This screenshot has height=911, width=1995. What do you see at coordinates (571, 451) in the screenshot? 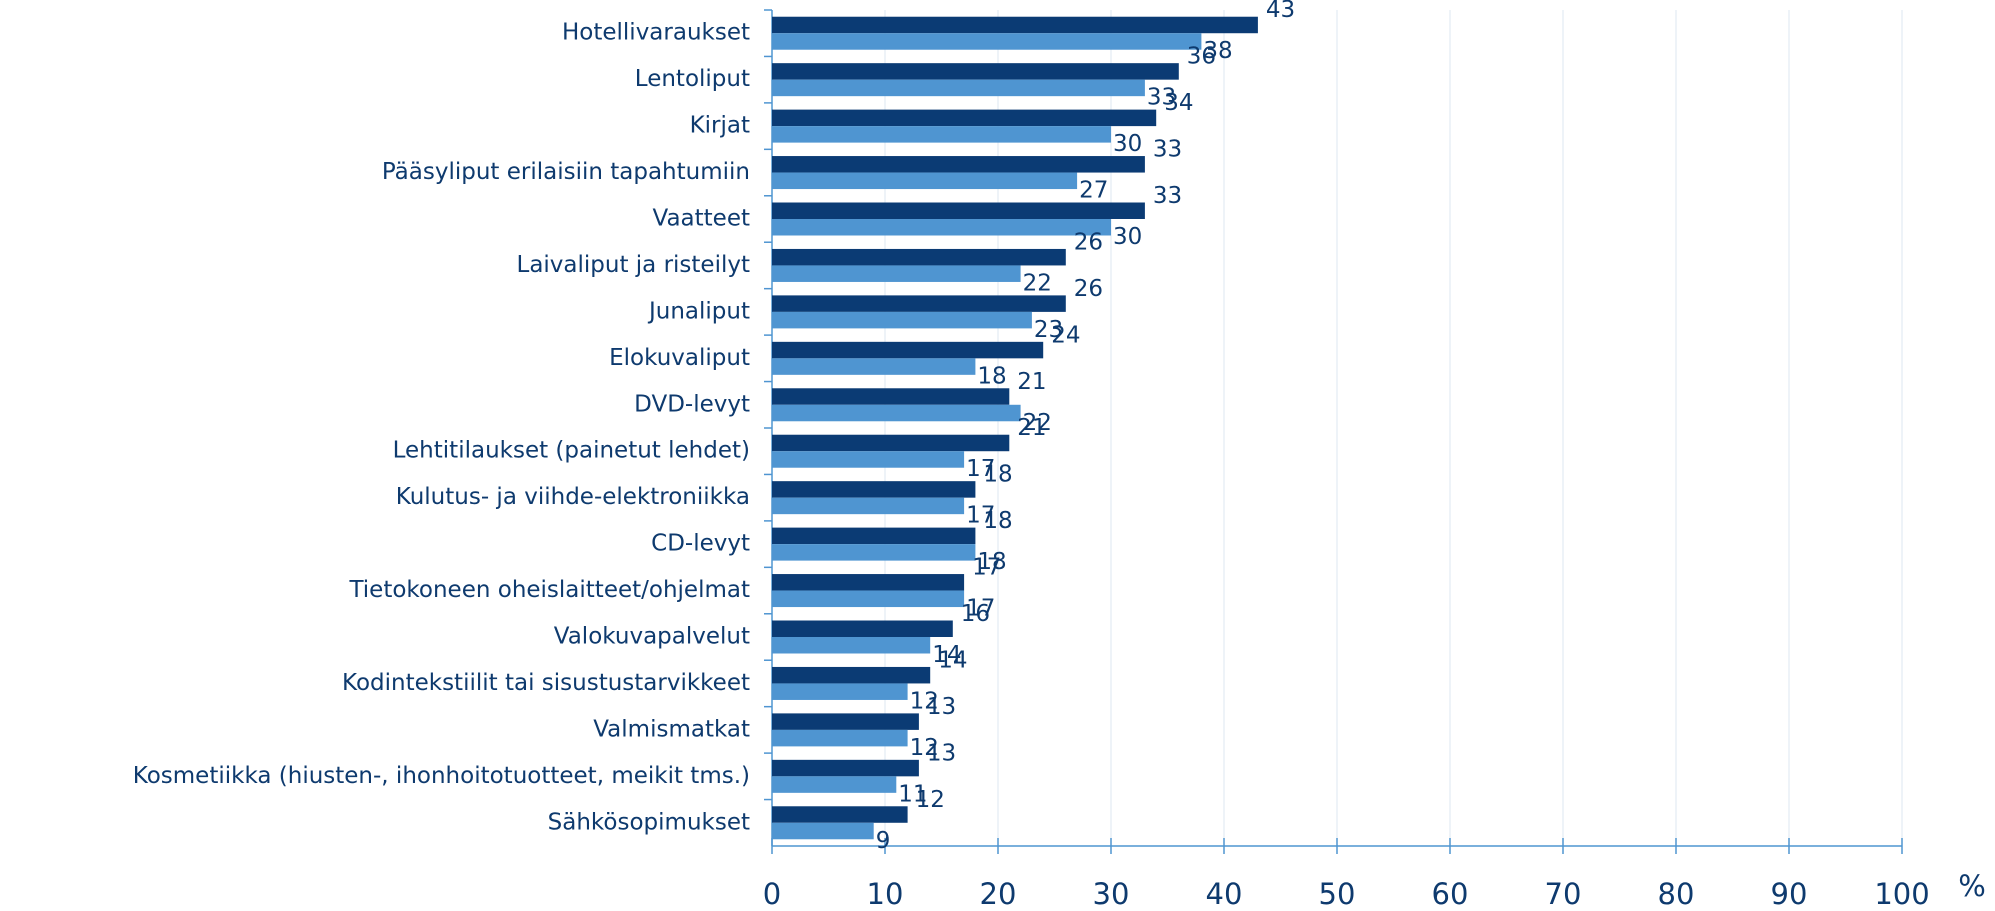
I see `y-tick-label: Lehtitilaukset (painetut lehdet)` at bounding box center [571, 451].